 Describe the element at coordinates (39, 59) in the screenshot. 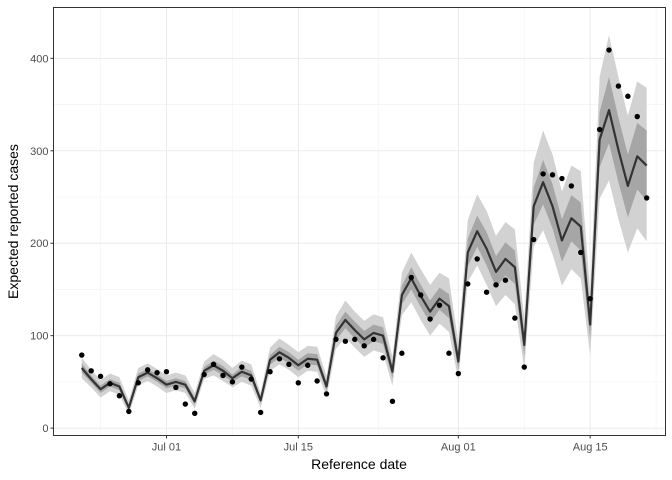

I see `y-tick-label: 400` at that location.